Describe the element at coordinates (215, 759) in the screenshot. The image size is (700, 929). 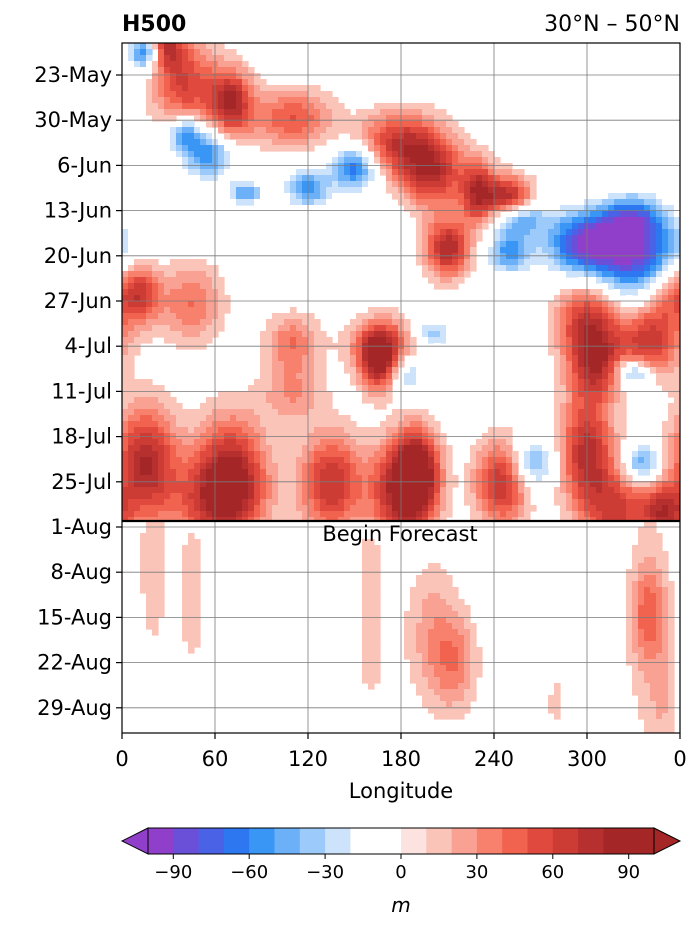
I see `x-tick-label: 60` at that location.